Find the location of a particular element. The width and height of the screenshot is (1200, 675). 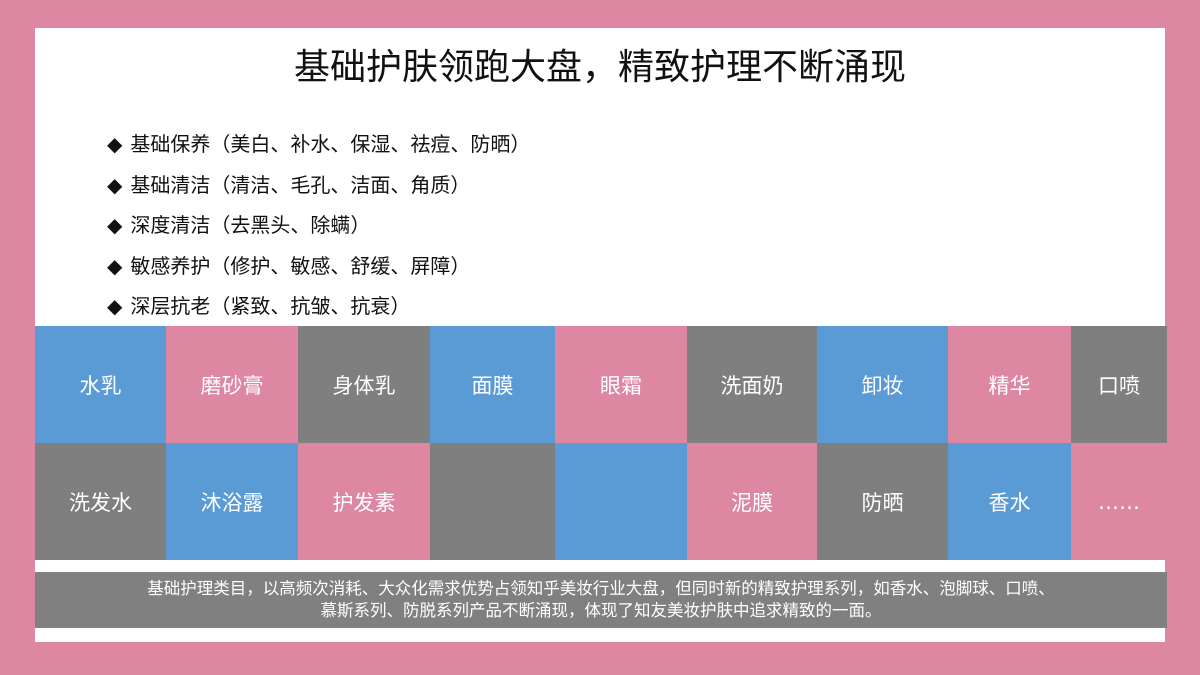

tile: 沐浴露 is located at coordinates (232, 501).